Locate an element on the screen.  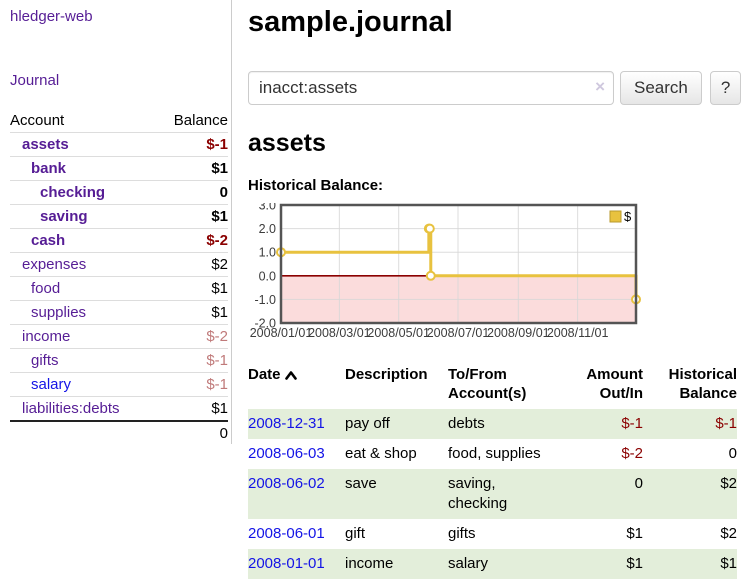
account-link: saving is located at coordinates (64, 216).